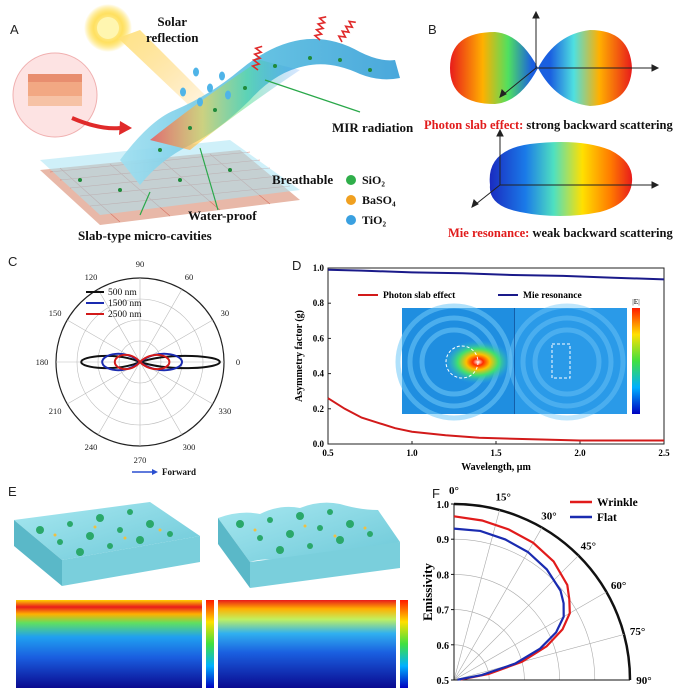 This screenshot has height=692, width=681. I want to click on x-tick-label-2.0: 2.0, so click(580, 453).